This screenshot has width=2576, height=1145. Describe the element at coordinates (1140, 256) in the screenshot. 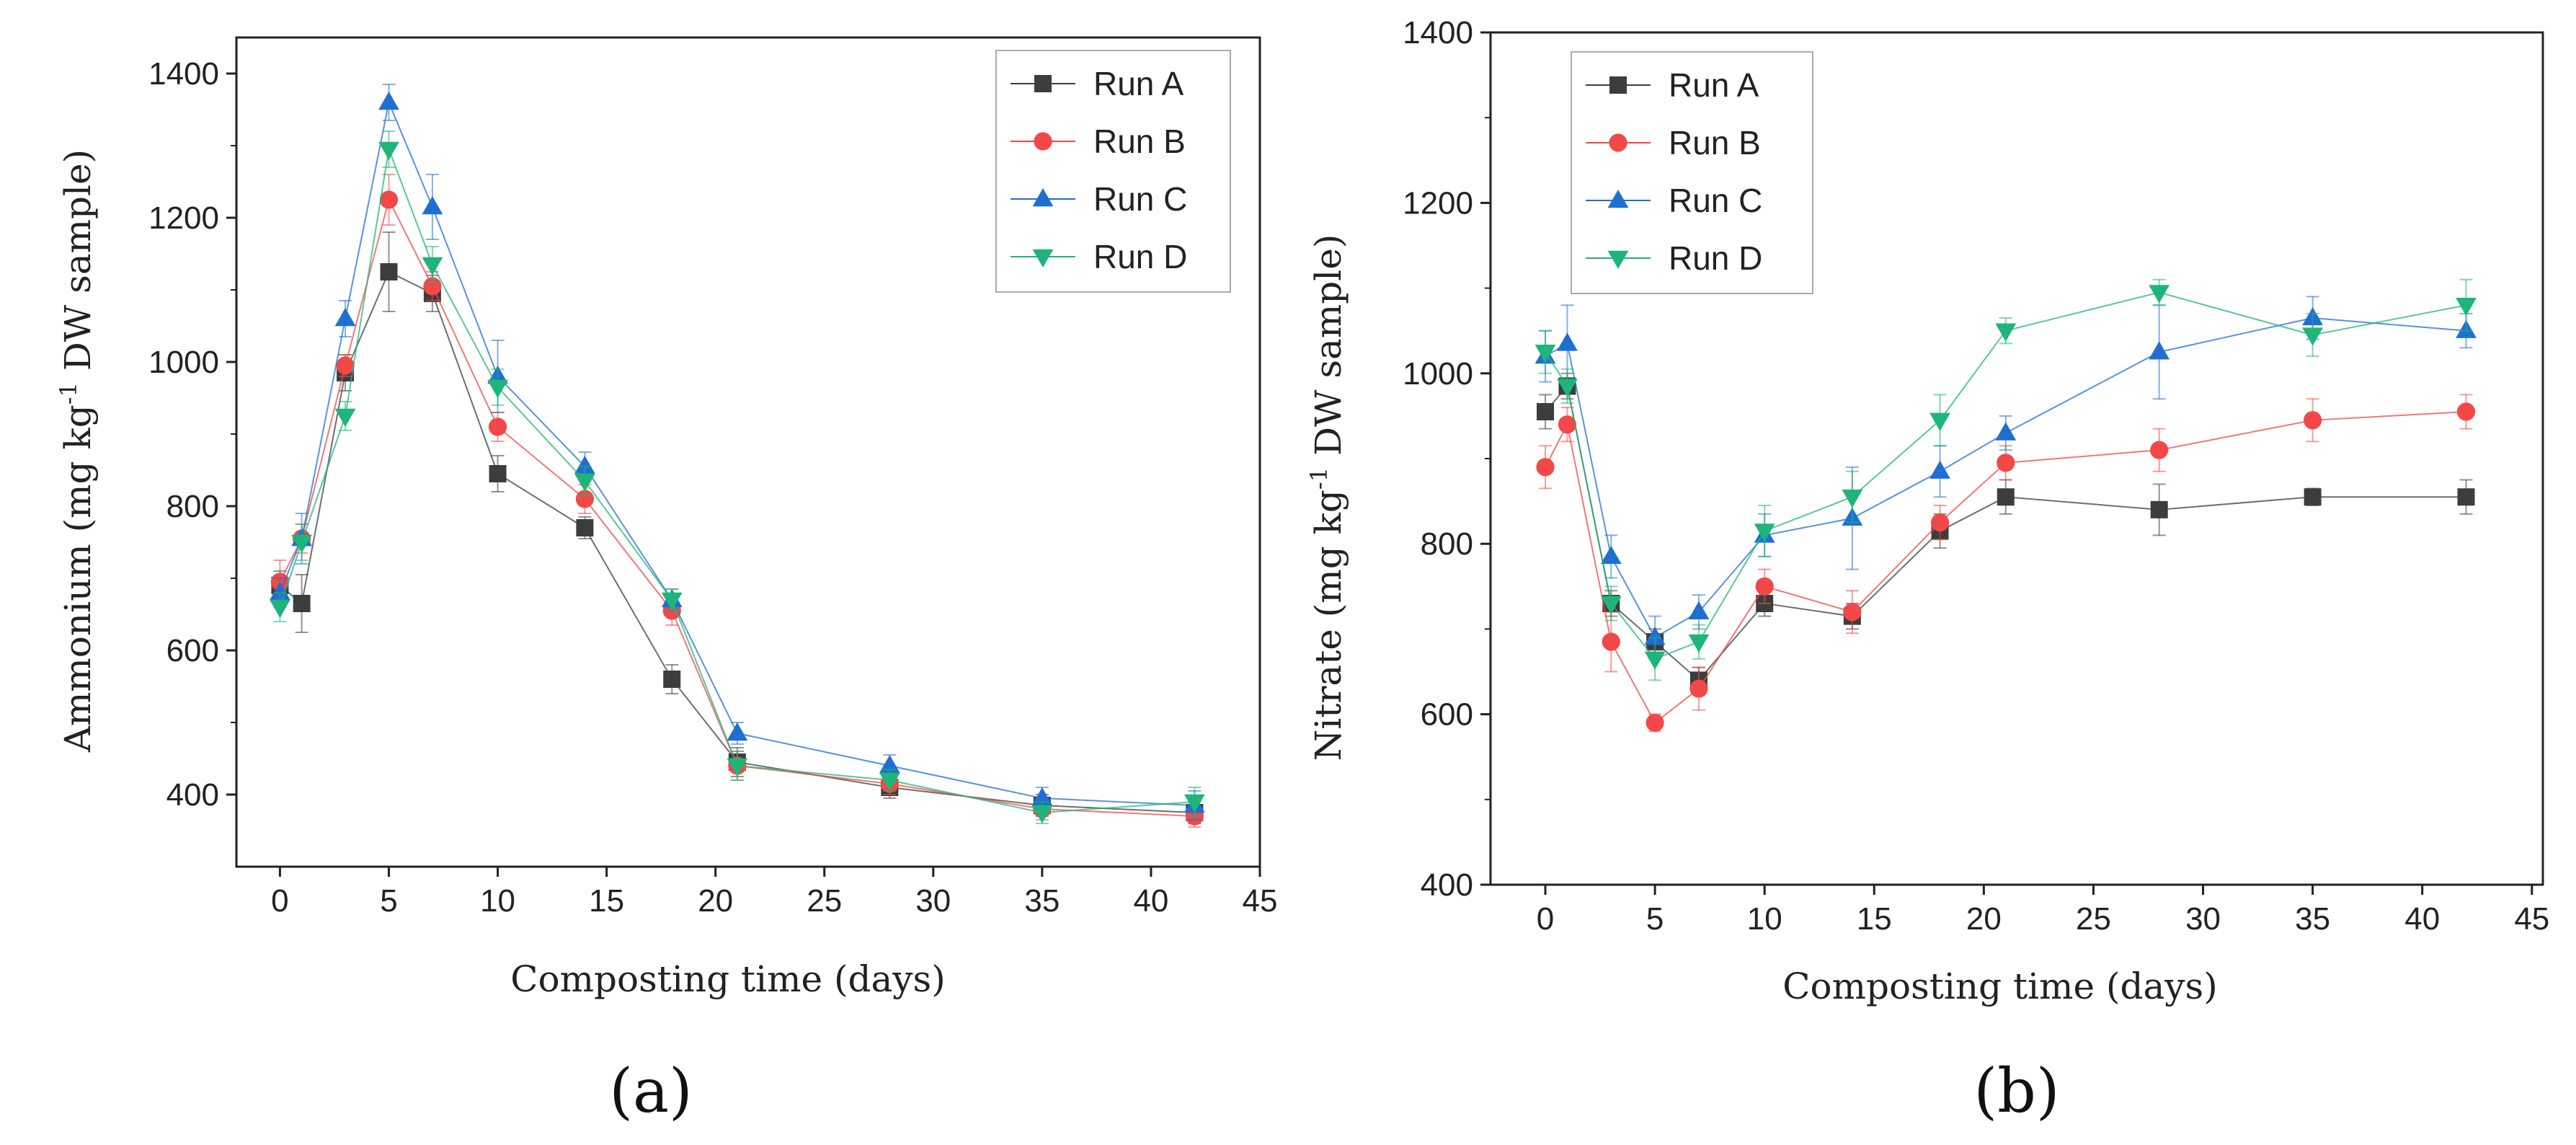

I see `legend-label: Run D` at that location.